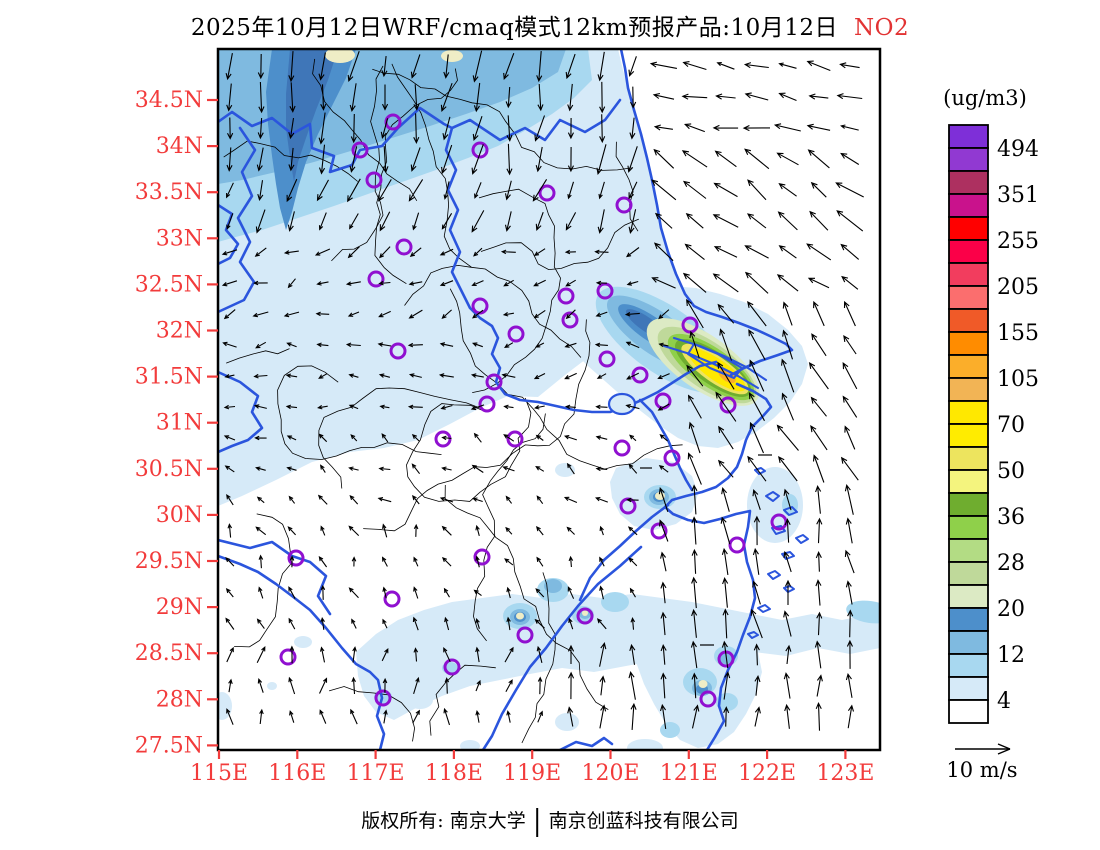 This screenshot has width=1100, height=850. I want to click on x-tick-label: 116E, so click(297, 773).